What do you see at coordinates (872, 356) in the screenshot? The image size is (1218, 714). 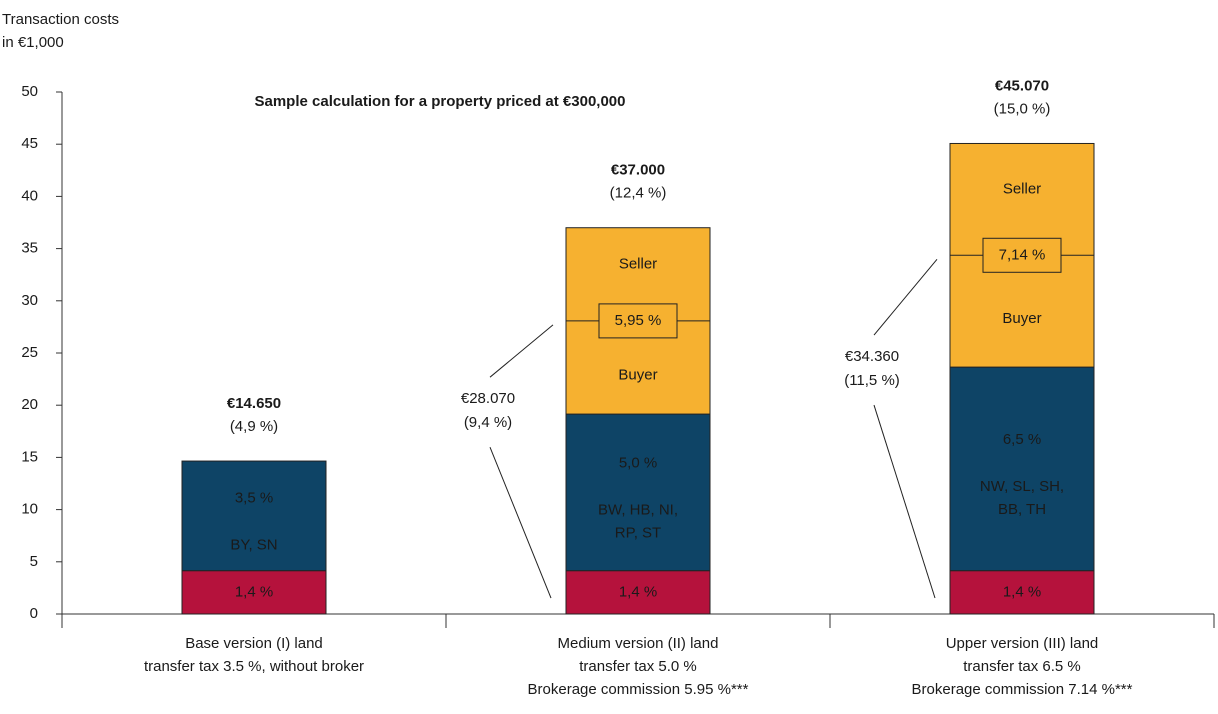 I see `bracket-label: €34.360` at bounding box center [872, 356].